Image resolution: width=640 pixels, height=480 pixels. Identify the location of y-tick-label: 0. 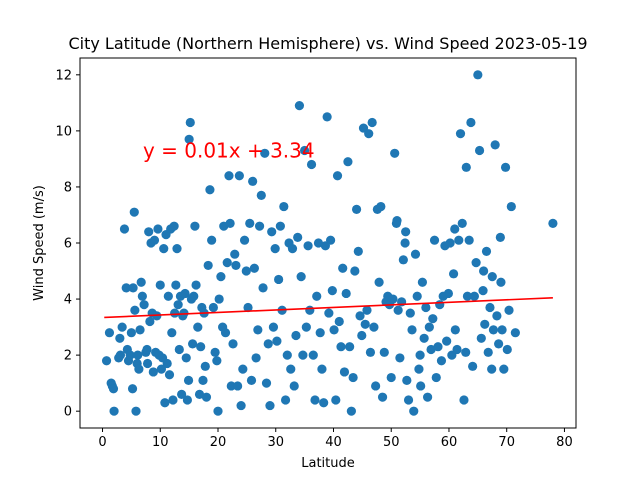
(68, 412).